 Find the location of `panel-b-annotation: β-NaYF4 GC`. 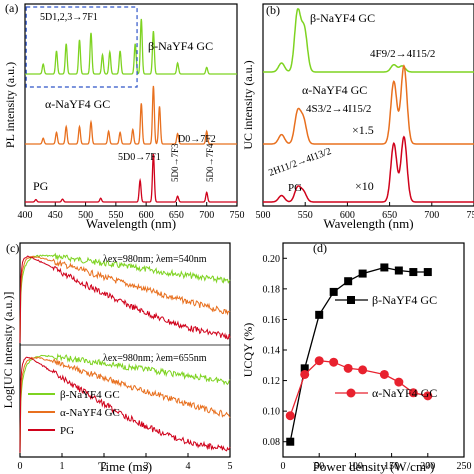

panel-b-annotation: β-NaYF4 GC is located at coordinates (342, 18).